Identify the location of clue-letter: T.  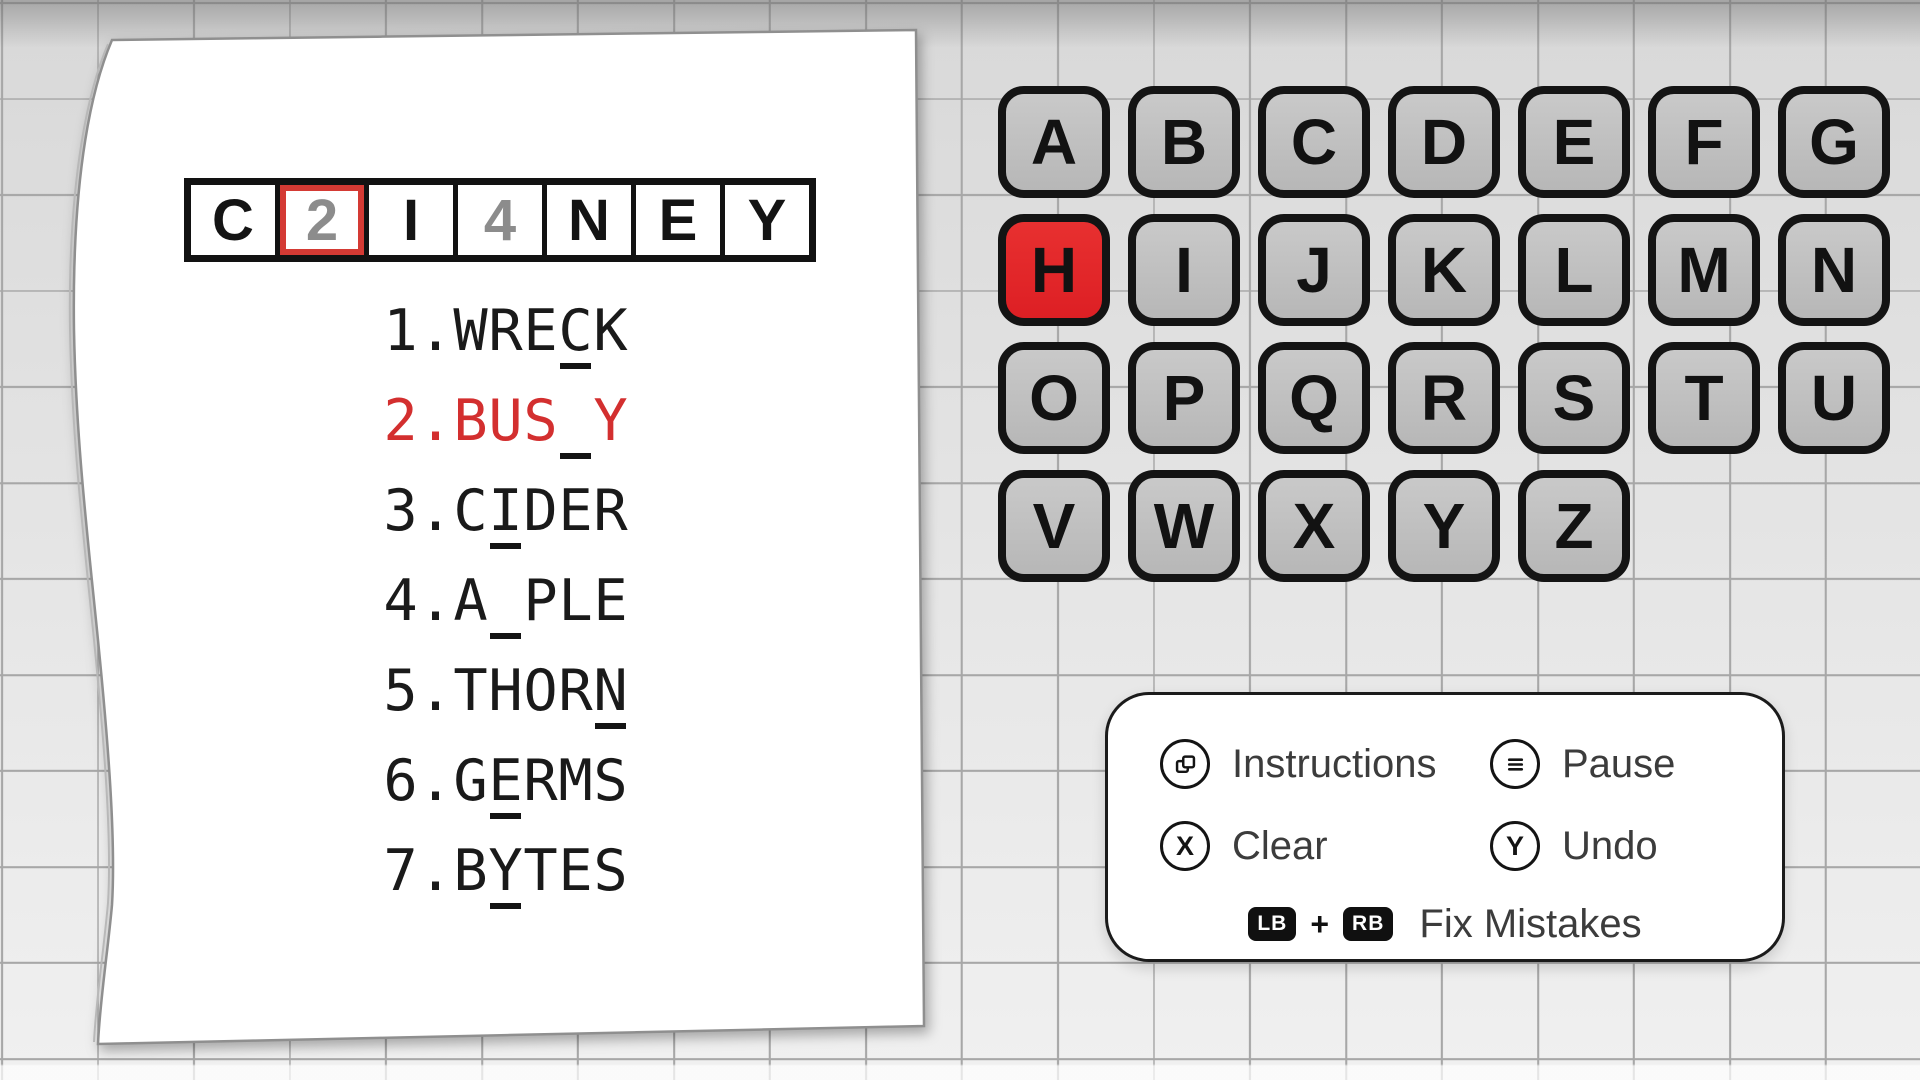
(470, 691).